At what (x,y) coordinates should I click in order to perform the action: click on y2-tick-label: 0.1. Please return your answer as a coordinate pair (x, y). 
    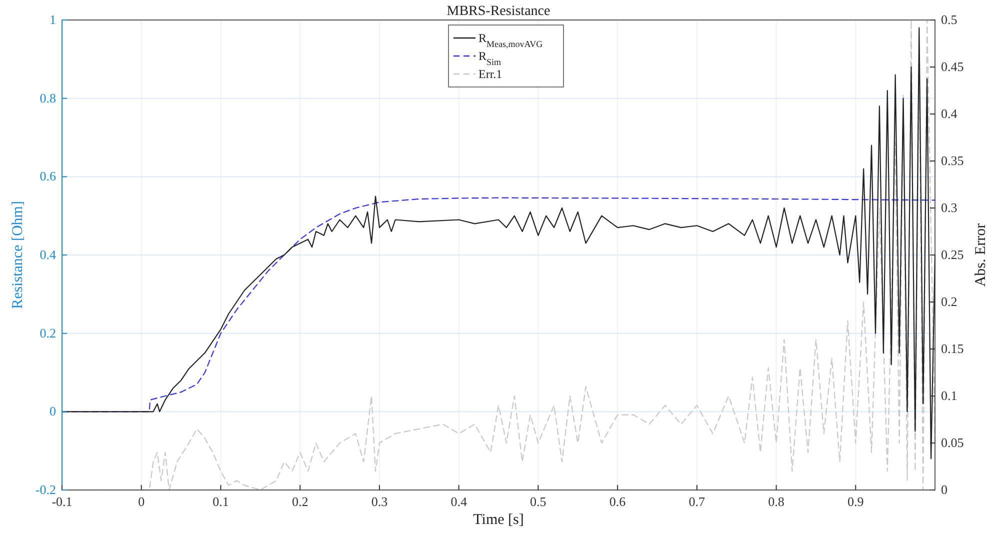
    Looking at the image, I should click on (949, 395).